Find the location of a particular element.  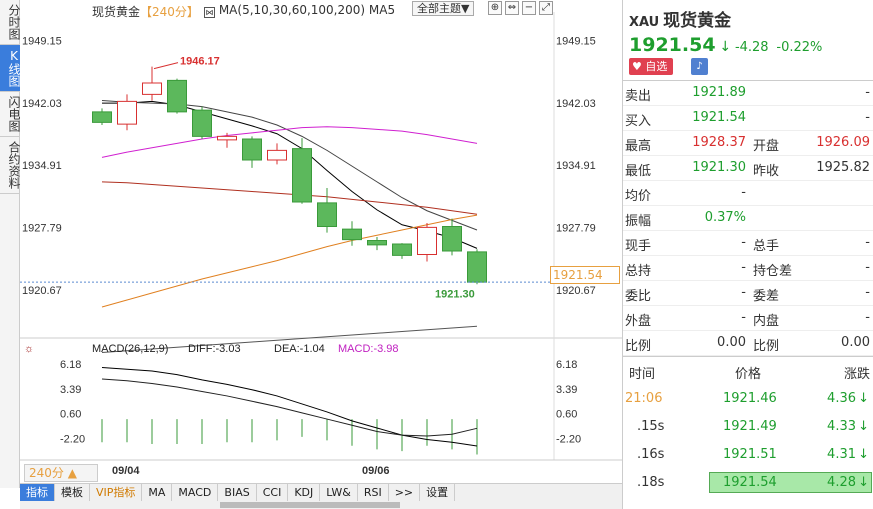

chart-period: 【240分】 is located at coordinates (169, 12).